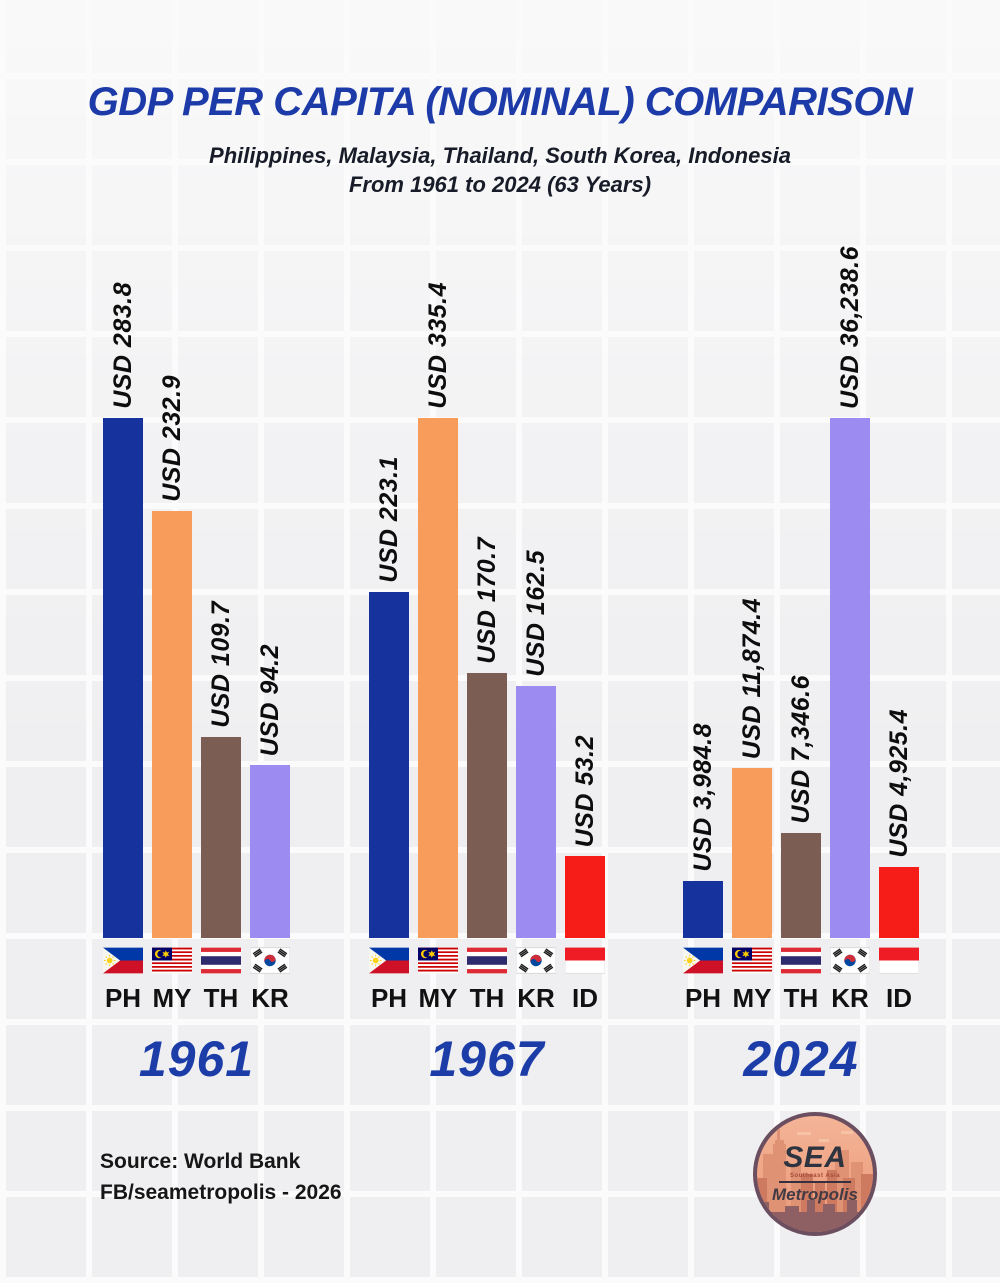 The image size is (1000, 1283). I want to click on bar-value-label-1961-TH: USD 109.7, so click(220, 664).